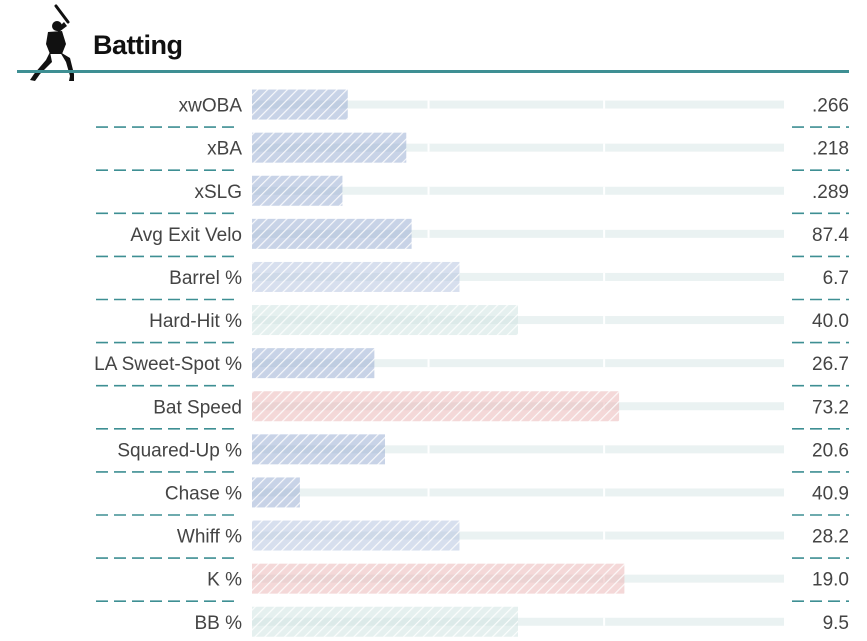  I want to click on metric-value: 28.2, so click(830, 537).